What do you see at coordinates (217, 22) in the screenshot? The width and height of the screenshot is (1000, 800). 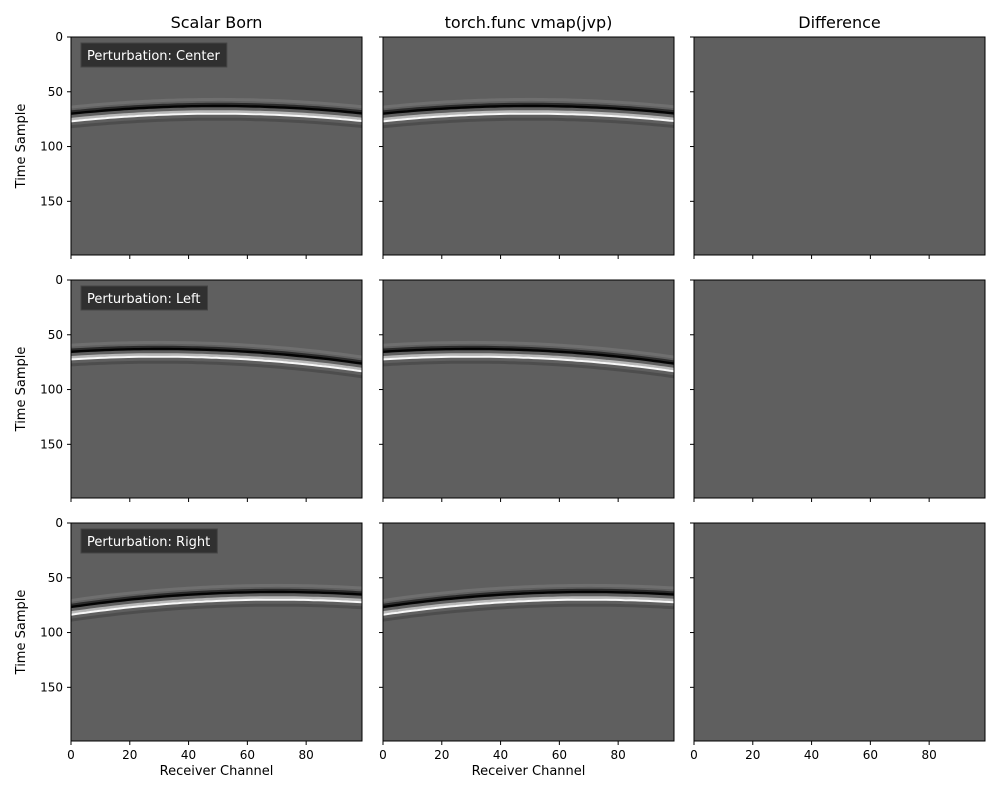 I see `column-title: Scalar Born` at bounding box center [217, 22].